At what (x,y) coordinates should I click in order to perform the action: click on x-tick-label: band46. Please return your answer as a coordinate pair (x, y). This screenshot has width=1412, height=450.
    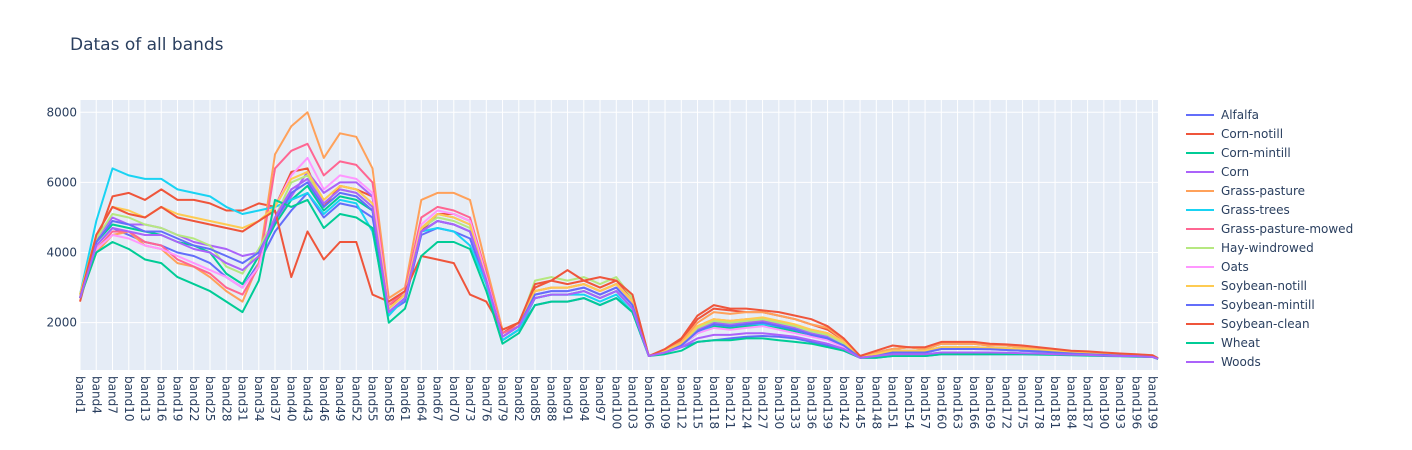
    Looking at the image, I should click on (324, 398).